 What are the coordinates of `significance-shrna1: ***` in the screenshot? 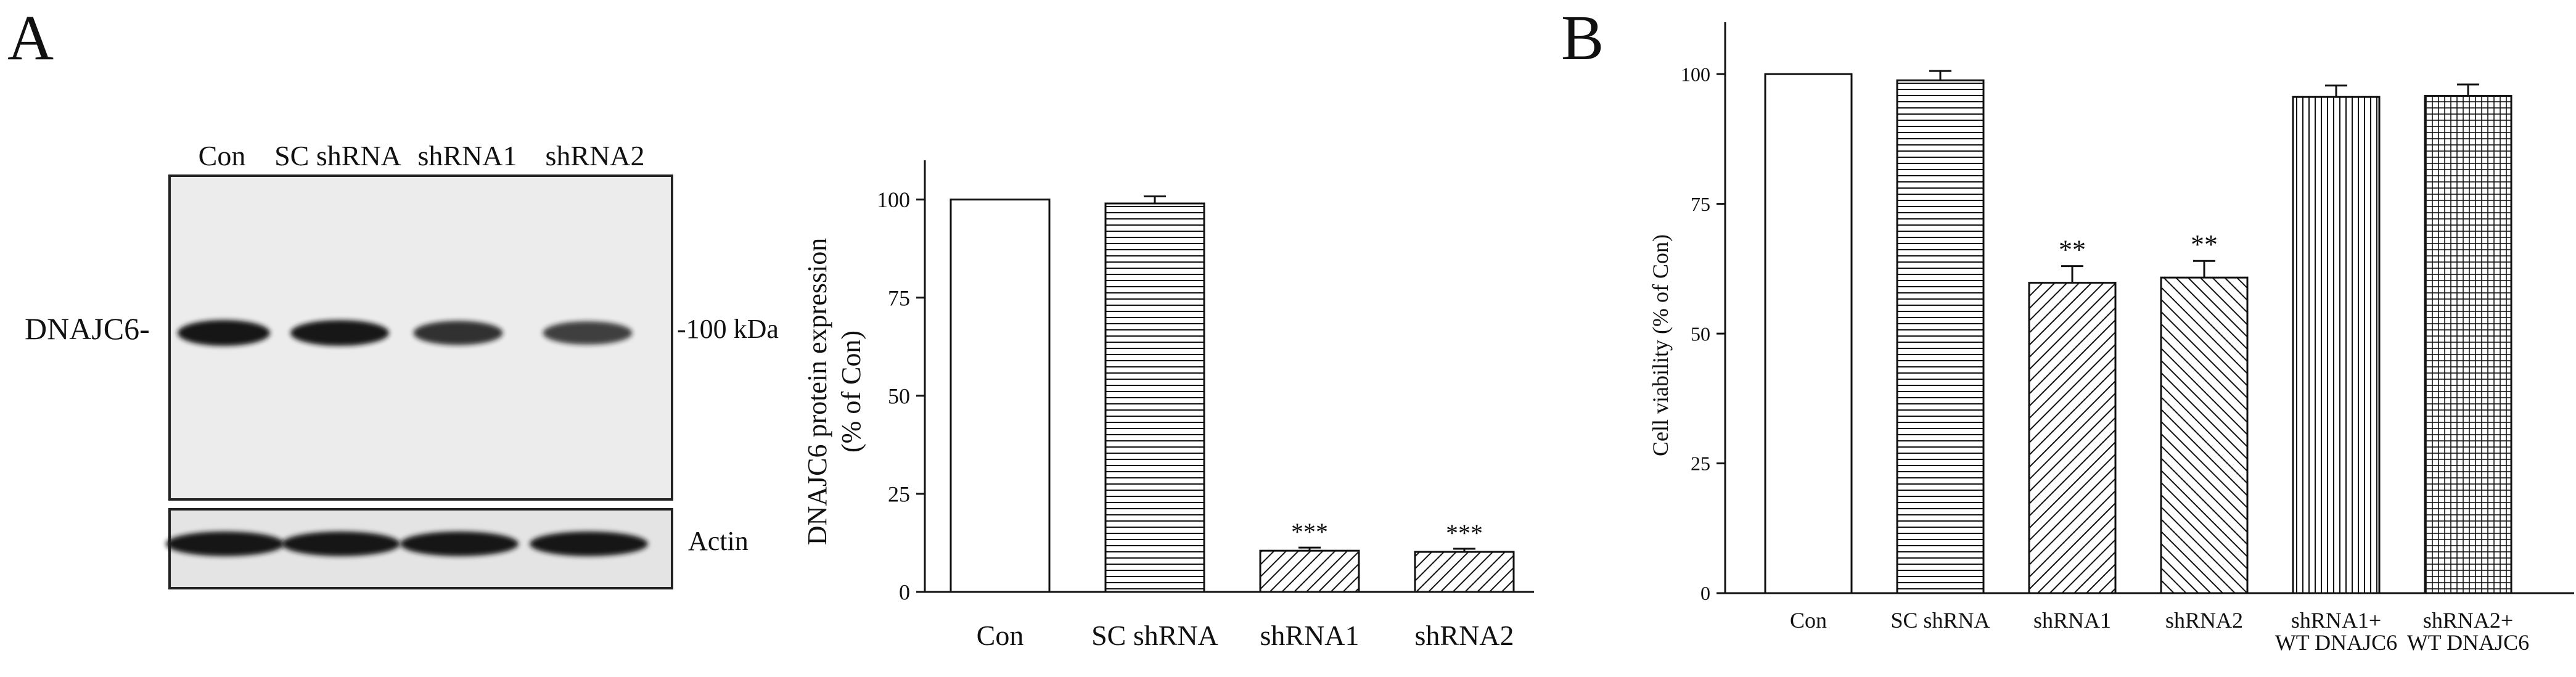 It's located at (1309, 532).